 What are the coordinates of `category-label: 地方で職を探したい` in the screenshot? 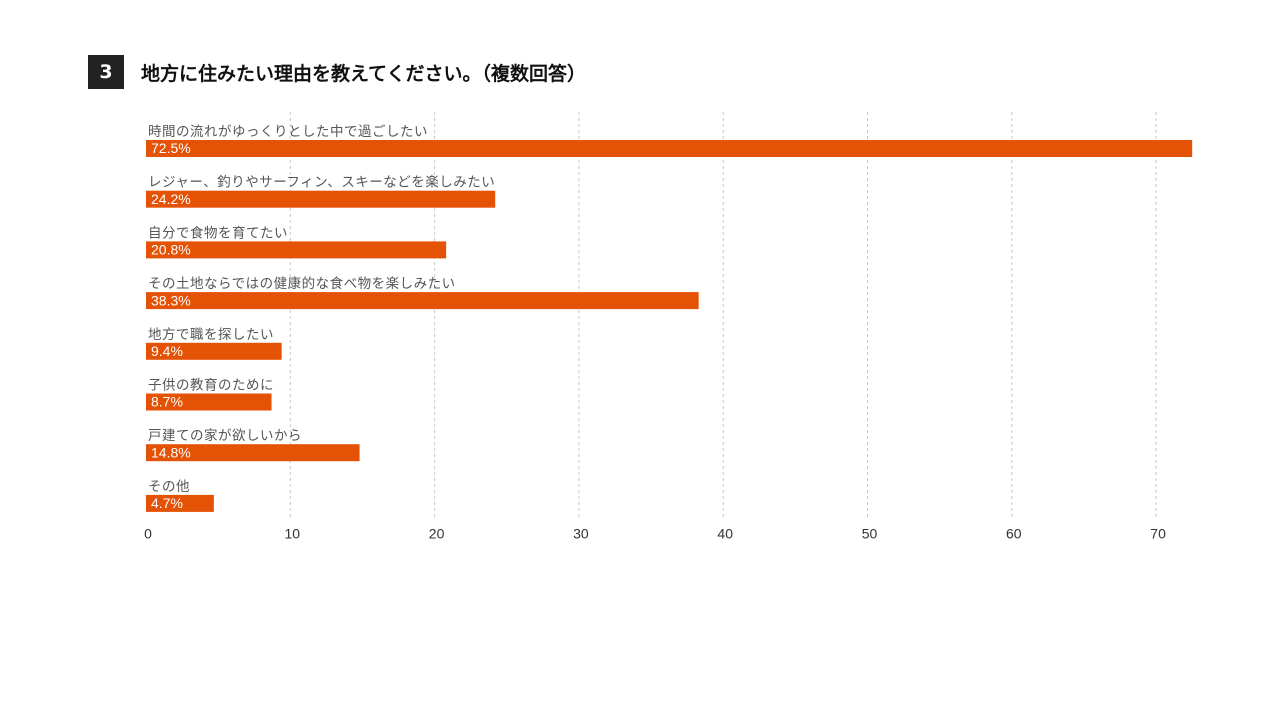 It's located at (211, 335).